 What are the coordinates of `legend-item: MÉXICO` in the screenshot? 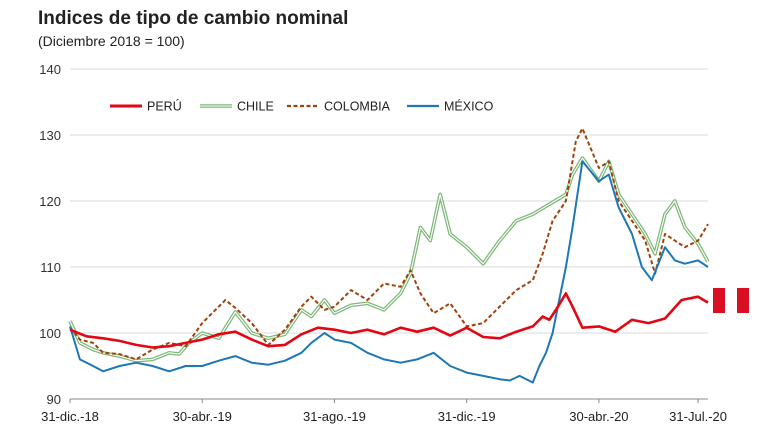 It's located at (450, 106).